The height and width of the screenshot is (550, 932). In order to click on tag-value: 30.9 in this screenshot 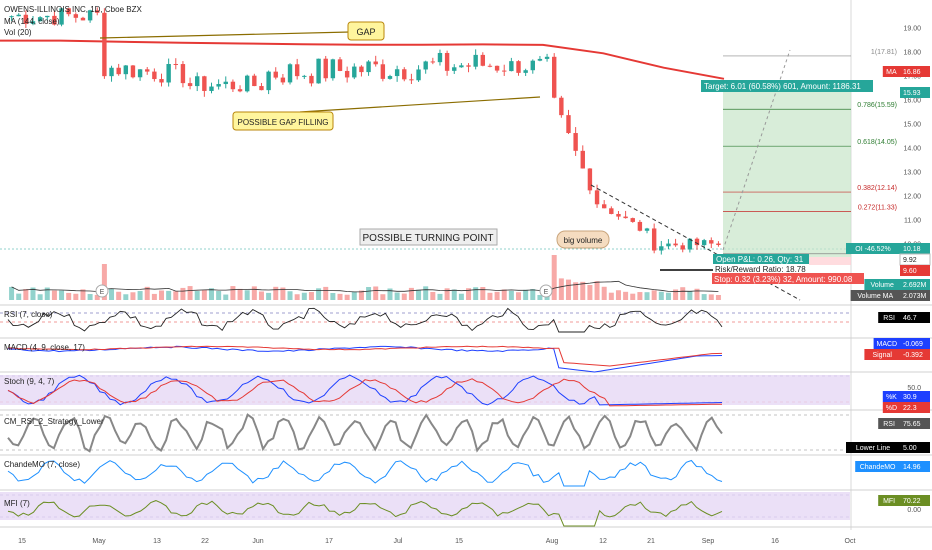, I will do `click(910, 397)`.